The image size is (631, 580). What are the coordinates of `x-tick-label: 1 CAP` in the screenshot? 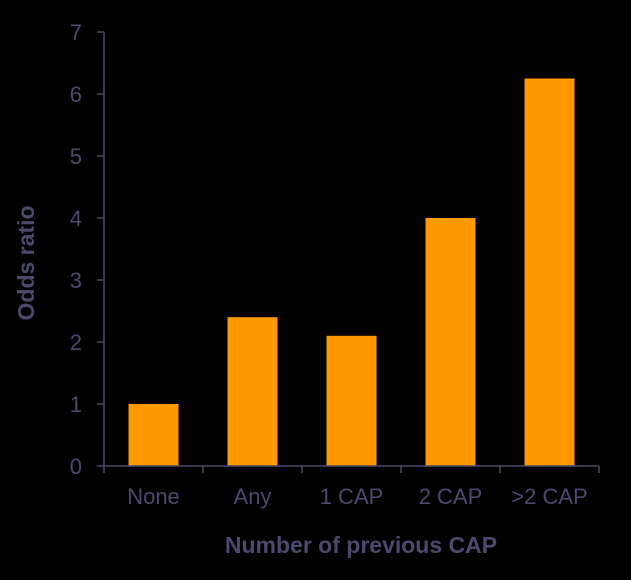 It's located at (352, 496).